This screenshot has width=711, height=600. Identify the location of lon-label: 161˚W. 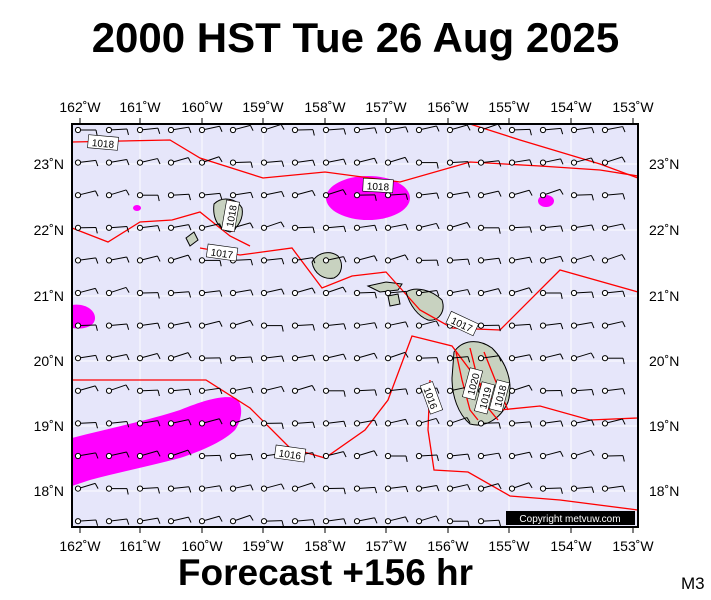
(140, 107).